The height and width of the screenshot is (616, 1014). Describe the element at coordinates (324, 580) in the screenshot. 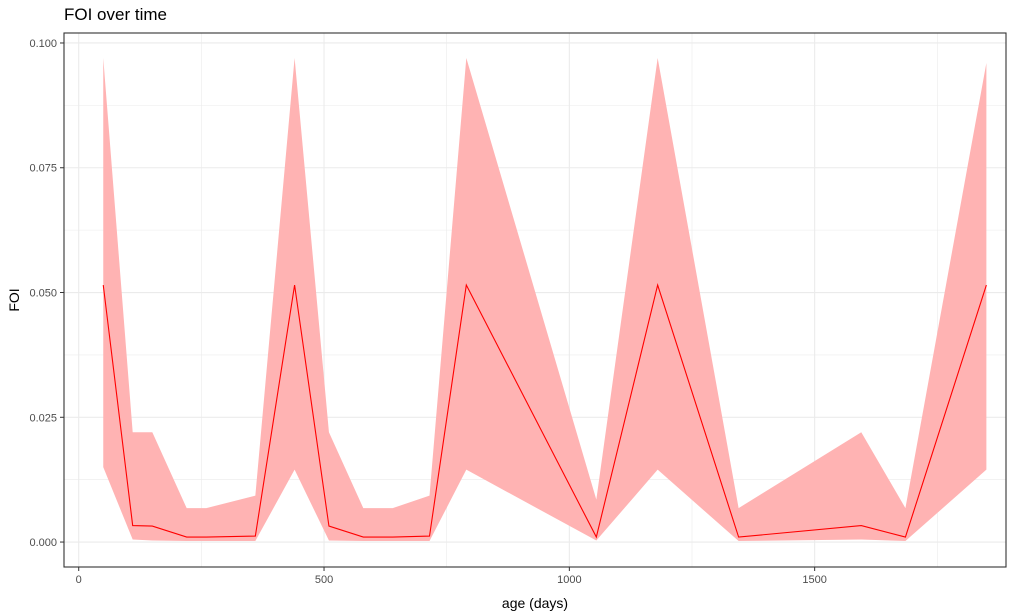

I see `x-tick-label: 500` at that location.